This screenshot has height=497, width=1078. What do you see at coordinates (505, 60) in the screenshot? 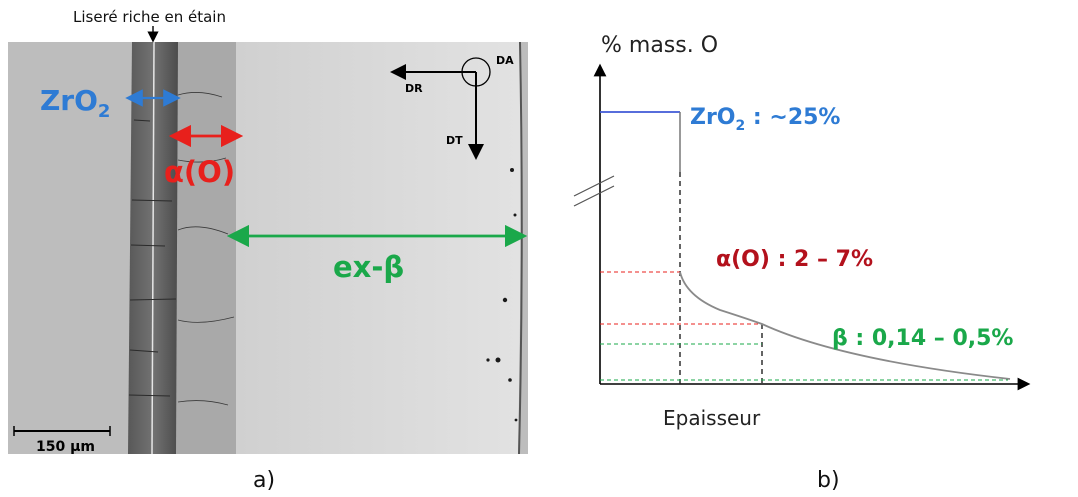
I see `da-label: DA` at bounding box center [505, 60].